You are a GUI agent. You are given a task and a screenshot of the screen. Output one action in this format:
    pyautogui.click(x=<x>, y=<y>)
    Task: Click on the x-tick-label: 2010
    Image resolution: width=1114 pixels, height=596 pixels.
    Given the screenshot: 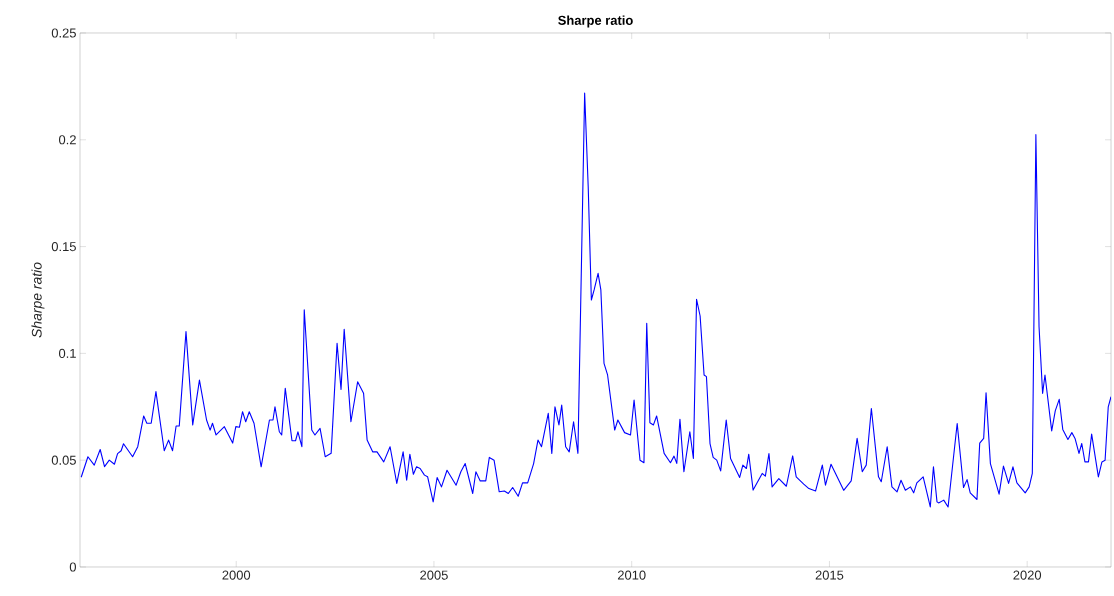 What is the action you would take?
    pyautogui.click(x=631, y=575)
    